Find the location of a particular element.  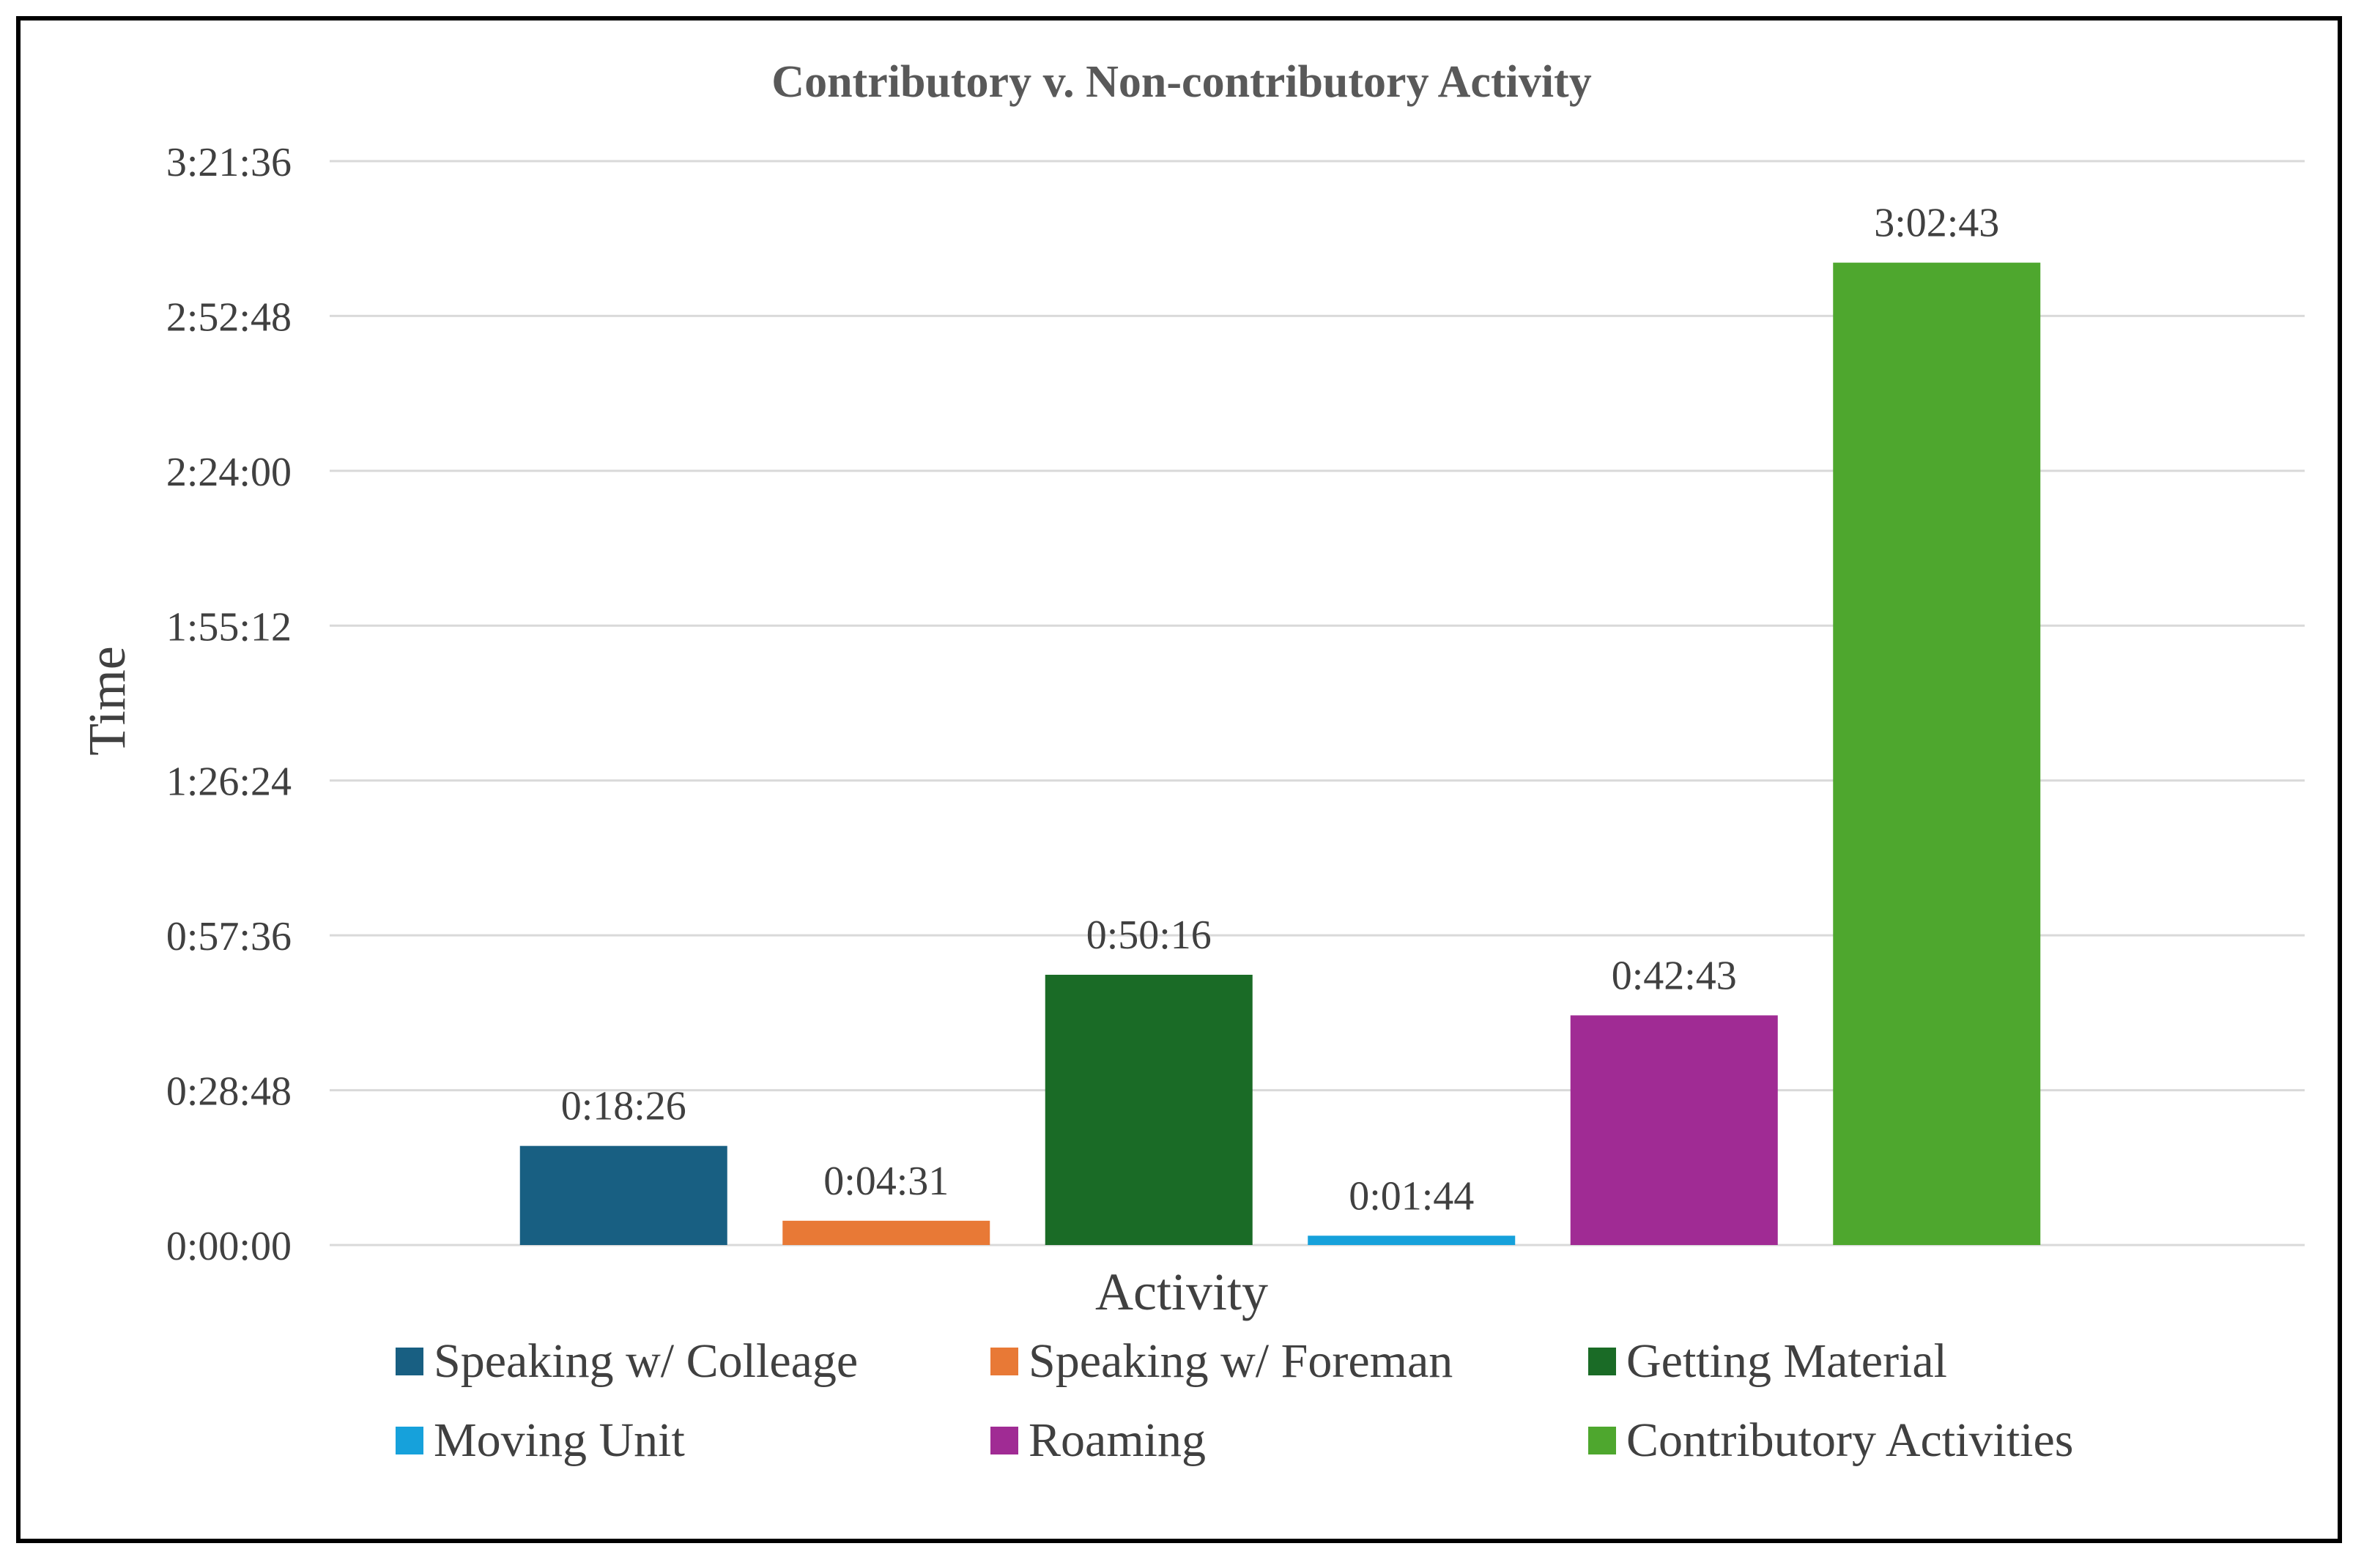

legend-item: Speaking w/ Colleage is located at coordinates (627, 1361).